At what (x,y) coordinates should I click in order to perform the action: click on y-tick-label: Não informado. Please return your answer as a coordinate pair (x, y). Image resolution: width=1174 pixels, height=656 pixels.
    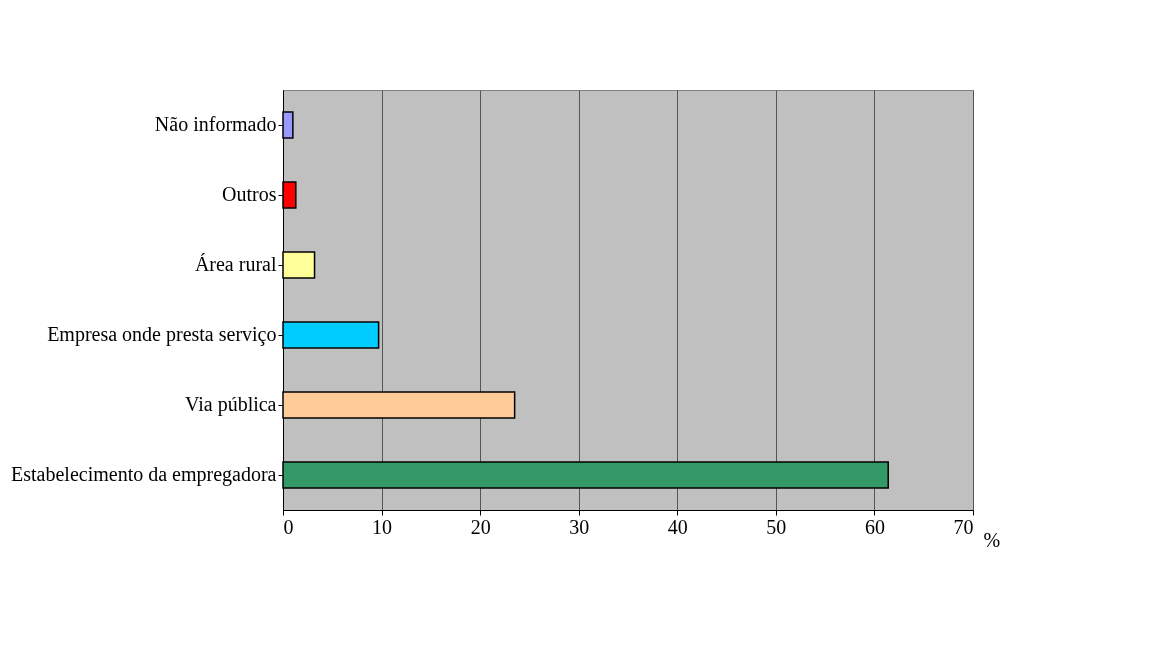
    Looking at the image, I should click on (215, 124).